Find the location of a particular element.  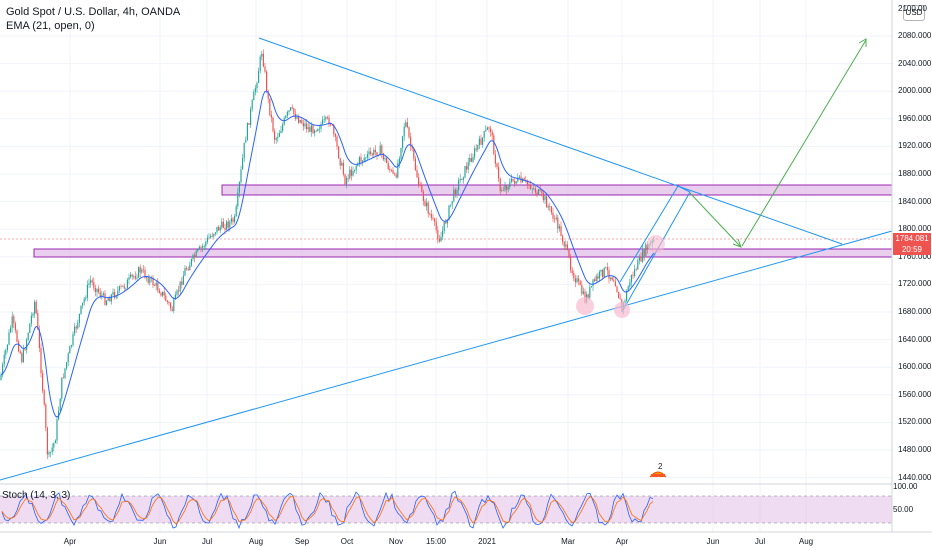

arrow-head-down is located at coordinates (737, 243).